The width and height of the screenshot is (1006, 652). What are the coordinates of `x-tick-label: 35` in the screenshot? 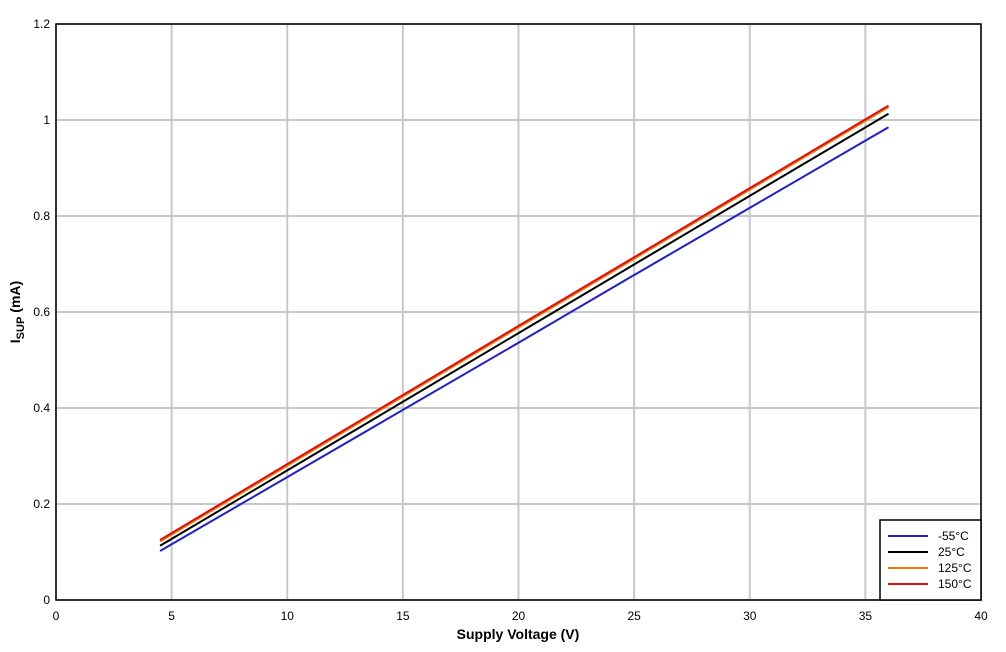 It's located at (866, 616).